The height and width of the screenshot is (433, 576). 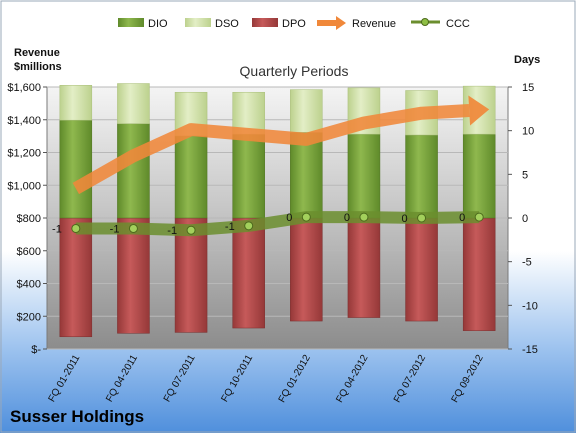 What do you see at coordinates (198, 22) in the screenshot?
I see `legend-swatch-dso` at bounding box center [198, 22].